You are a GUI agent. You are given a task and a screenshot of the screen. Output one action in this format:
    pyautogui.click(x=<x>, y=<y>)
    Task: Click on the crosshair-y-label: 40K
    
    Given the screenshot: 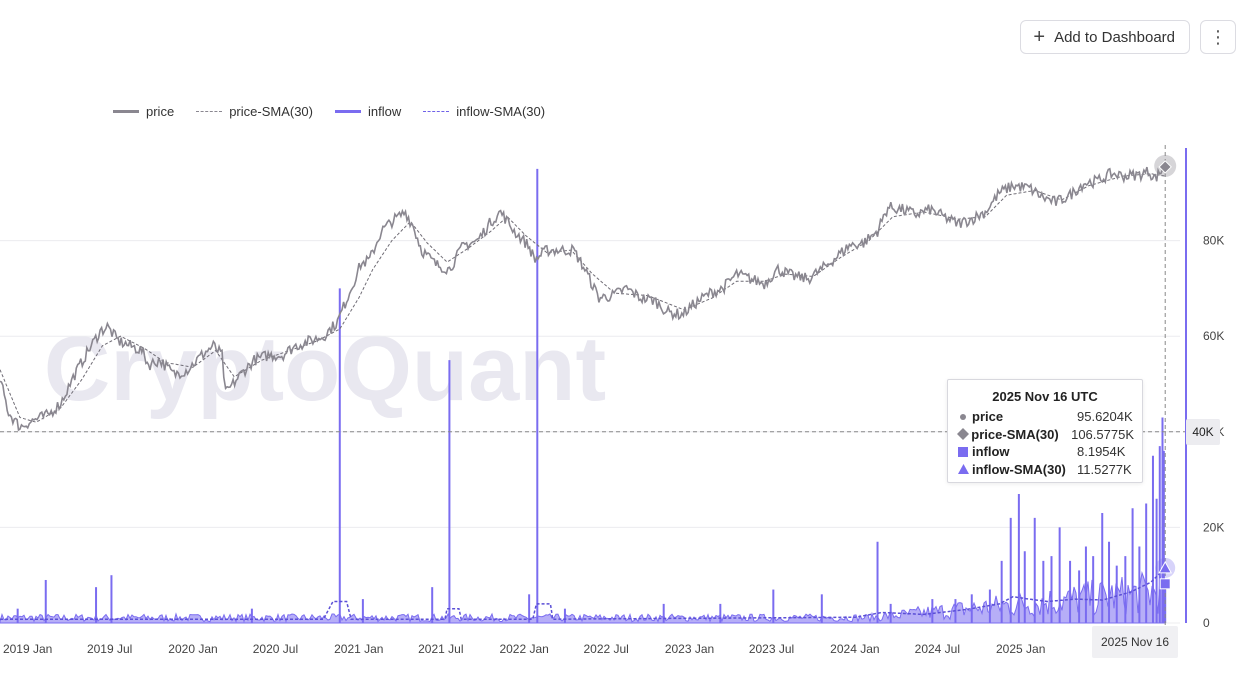 What is the action you would take?
    pyautogui.click(x=1203, y=432)
    